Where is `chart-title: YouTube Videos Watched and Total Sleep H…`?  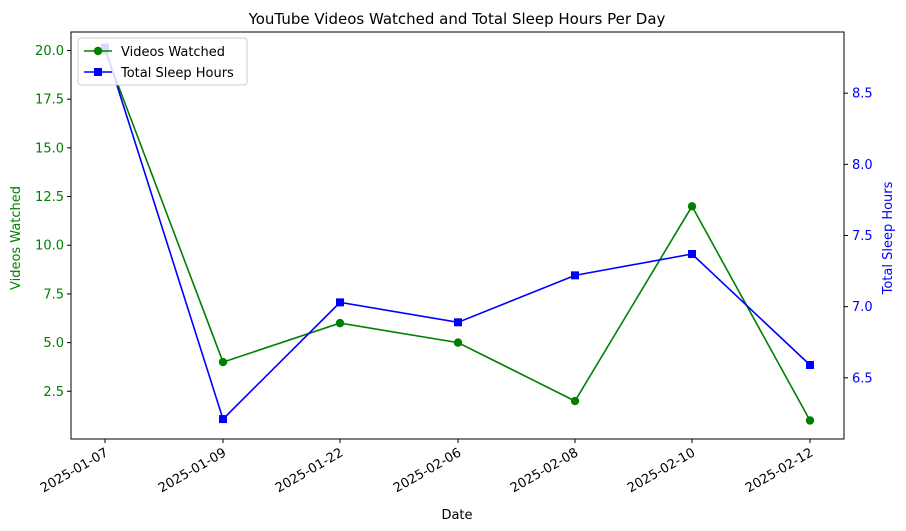
chart-title: YouTube Videos Watched and Total Sleep H… is located at coordinates (457, 19).